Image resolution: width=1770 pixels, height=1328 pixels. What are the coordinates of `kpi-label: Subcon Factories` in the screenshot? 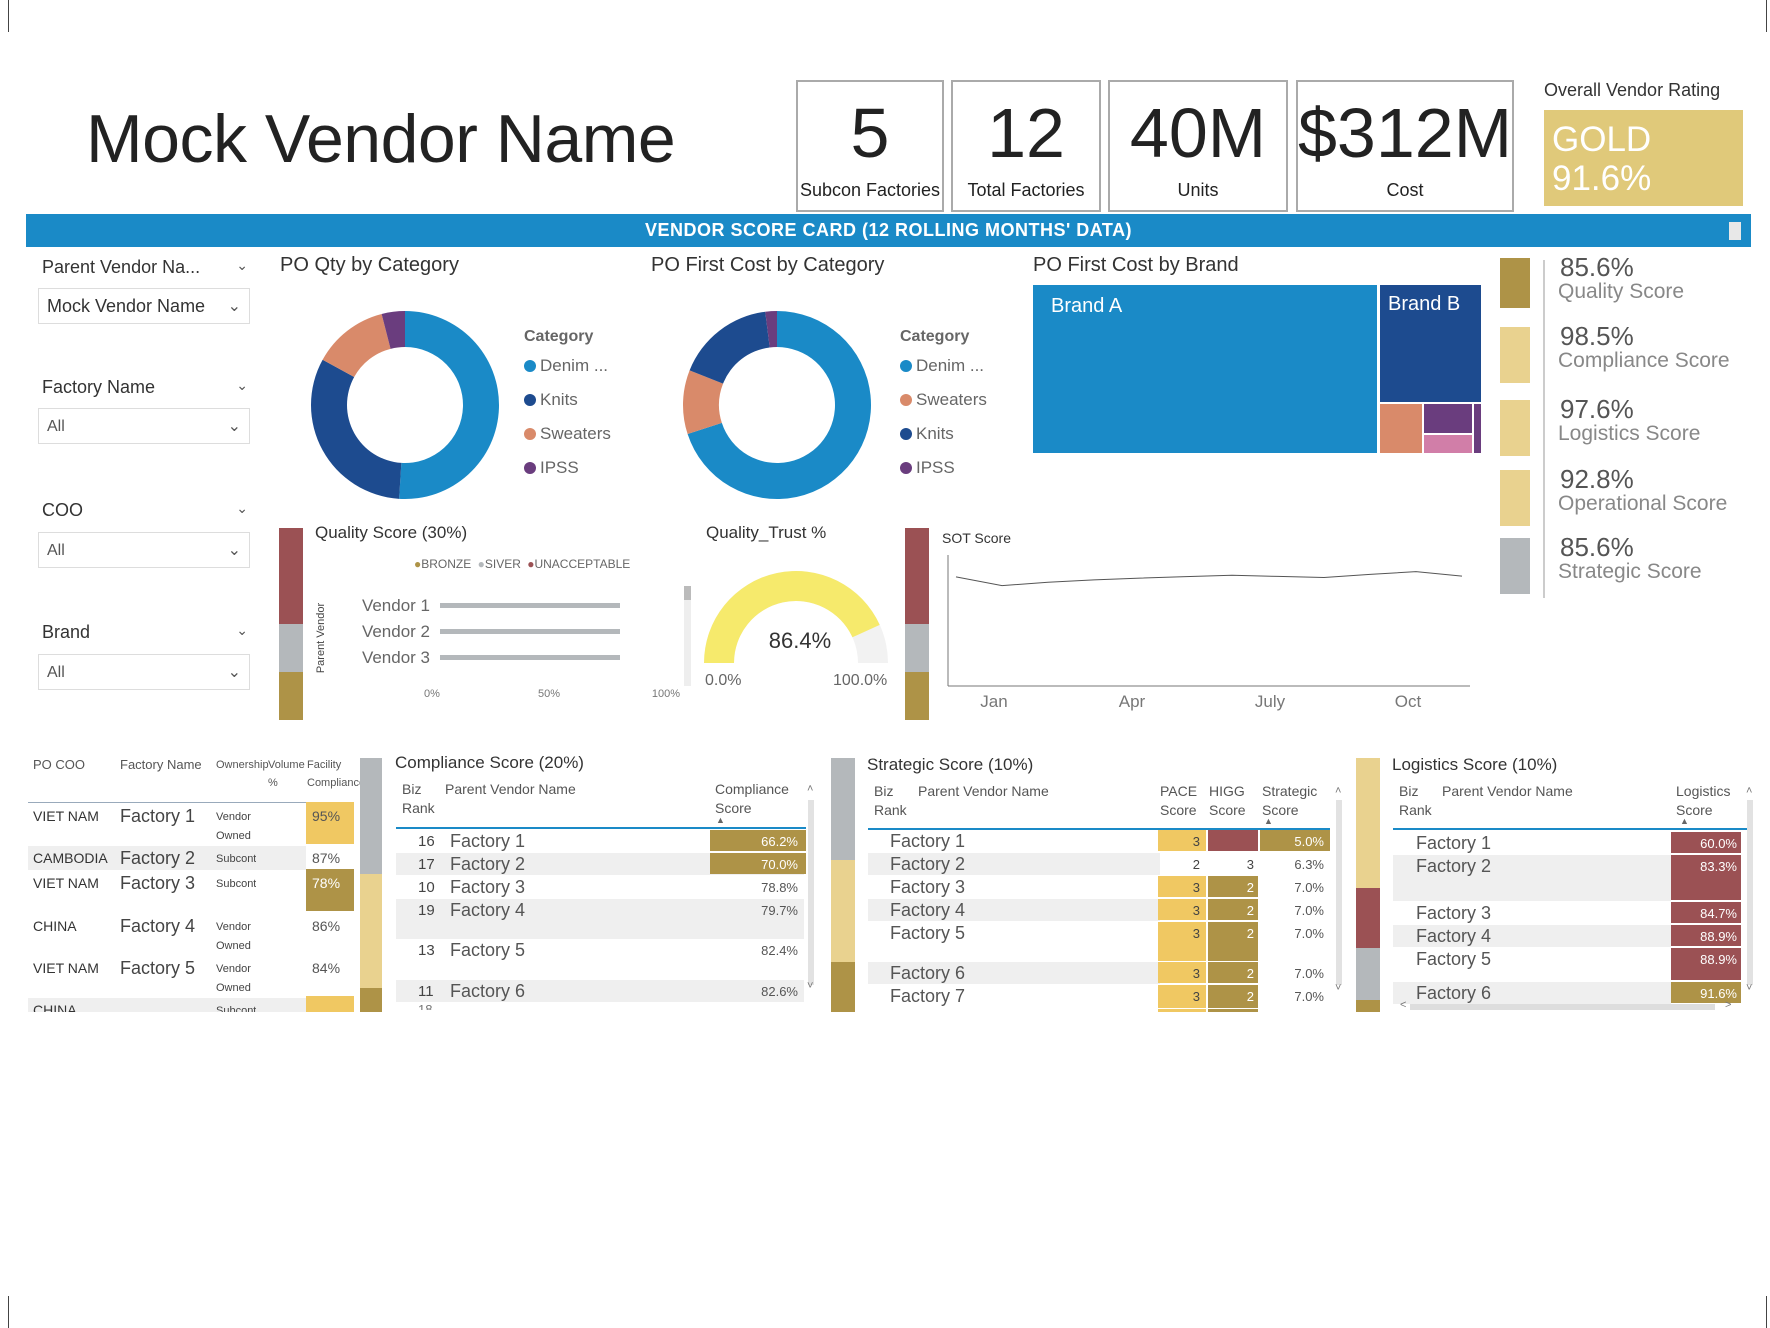 It's located at (870, 190).